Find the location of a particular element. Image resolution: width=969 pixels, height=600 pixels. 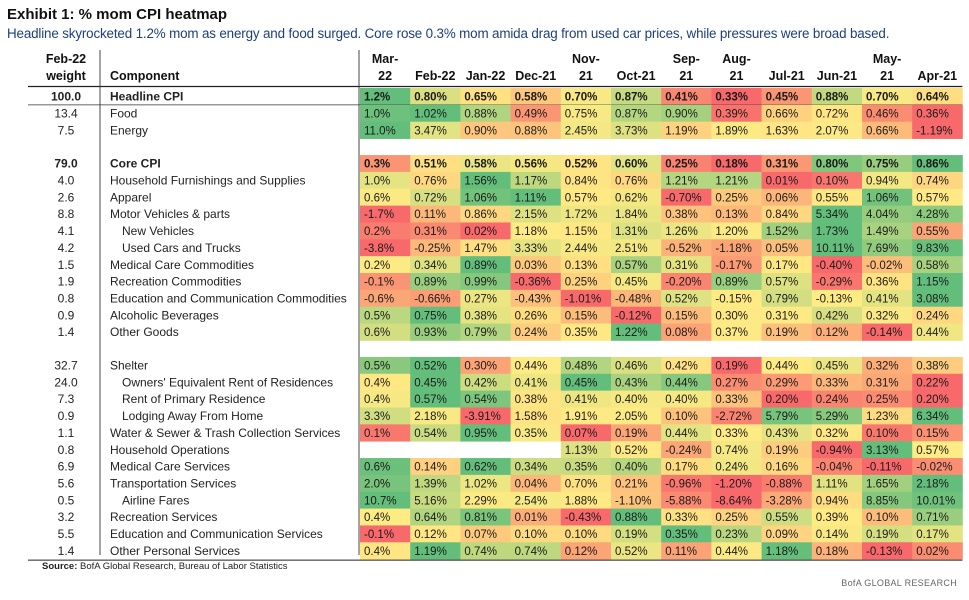

row-weight: 0.9 is located at coordinates (66, 416).